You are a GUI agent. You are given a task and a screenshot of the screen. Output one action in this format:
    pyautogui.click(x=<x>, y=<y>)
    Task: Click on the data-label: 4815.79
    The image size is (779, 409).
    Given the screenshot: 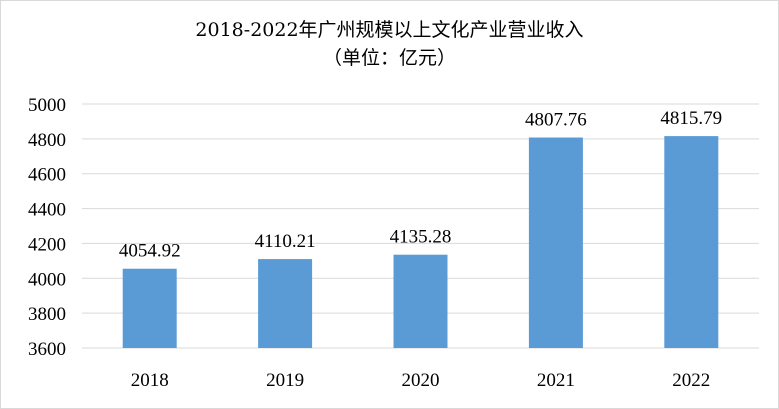 What is the action you would take?
    pyautogui.click(x=691, y=118)
    